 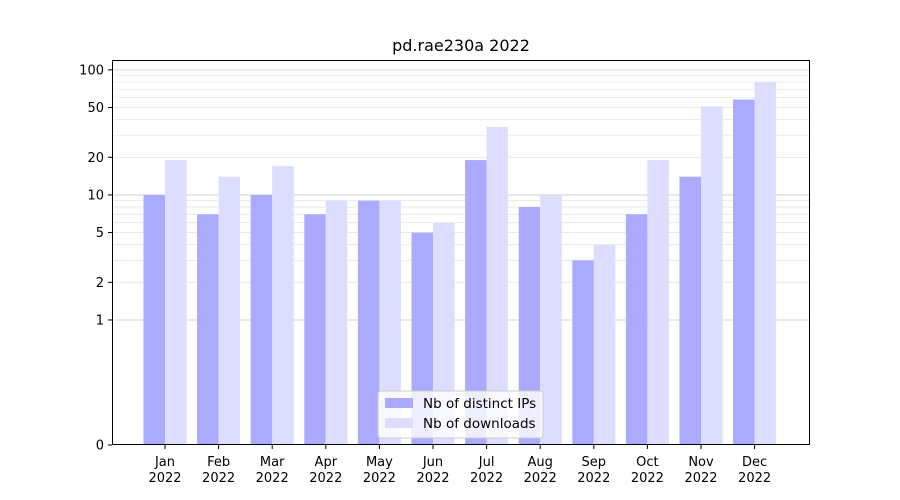 I want to click on x-tick-label: Feb 2022, so click(x=218, y=470).